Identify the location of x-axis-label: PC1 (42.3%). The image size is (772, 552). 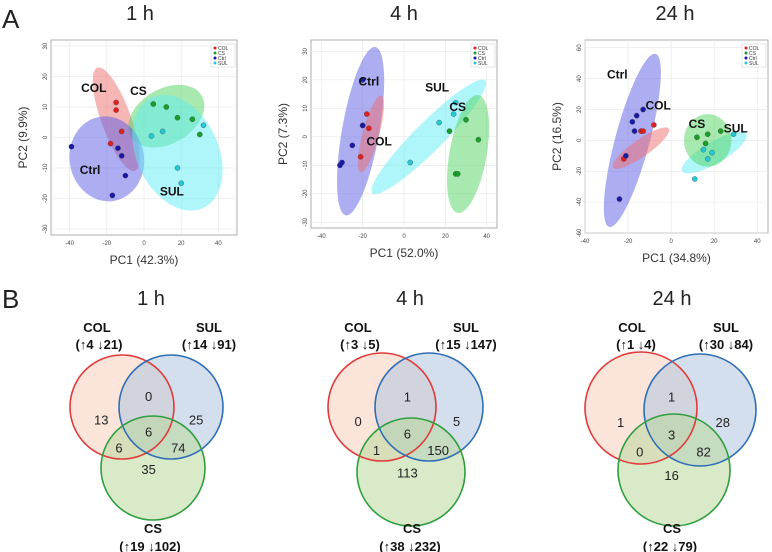
(144, 260).